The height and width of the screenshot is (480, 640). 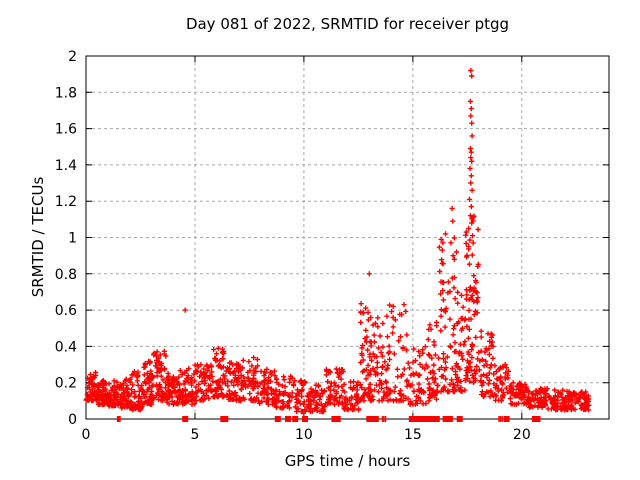 What do you see at coordinates (72, 57) in the screenshot?
I see `y-tick-label: 2` at bounding box center [72, 57].